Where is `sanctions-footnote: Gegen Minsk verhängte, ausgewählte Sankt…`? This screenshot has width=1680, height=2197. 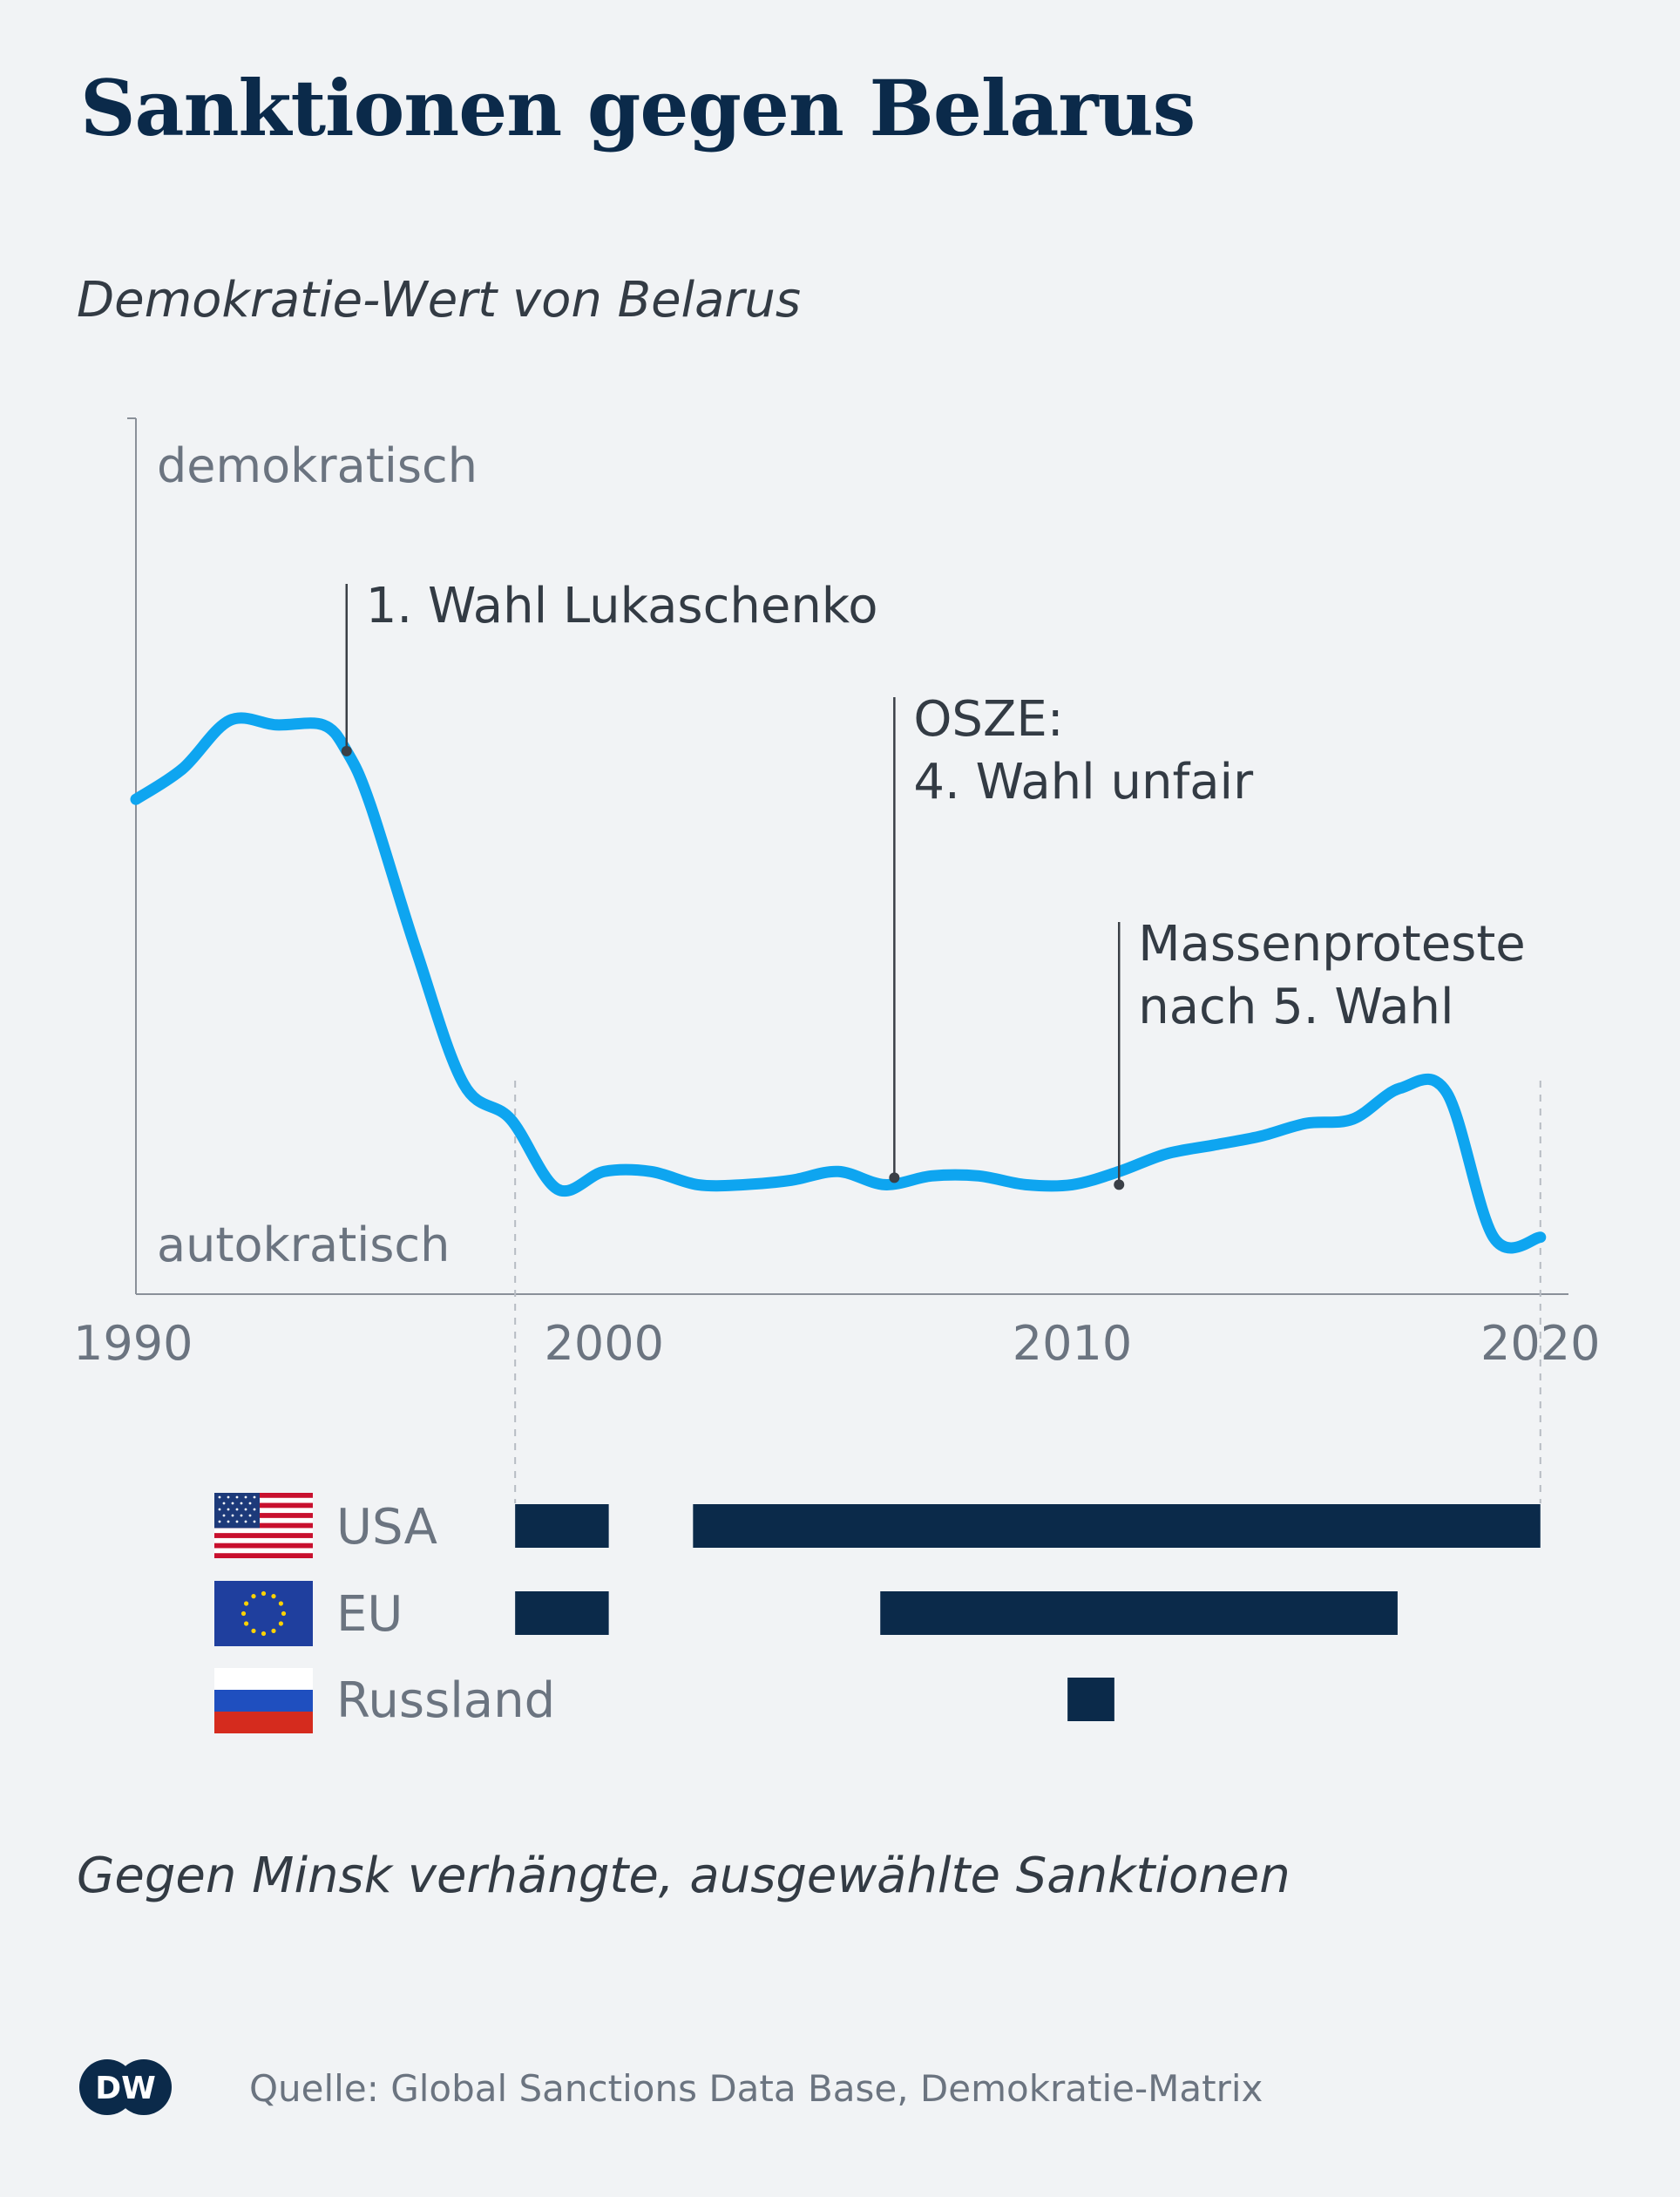
sanctions-footnote: Gegen Minsk verhängte, ausgewählte Sankt… is located at coordinates (683, 1876).